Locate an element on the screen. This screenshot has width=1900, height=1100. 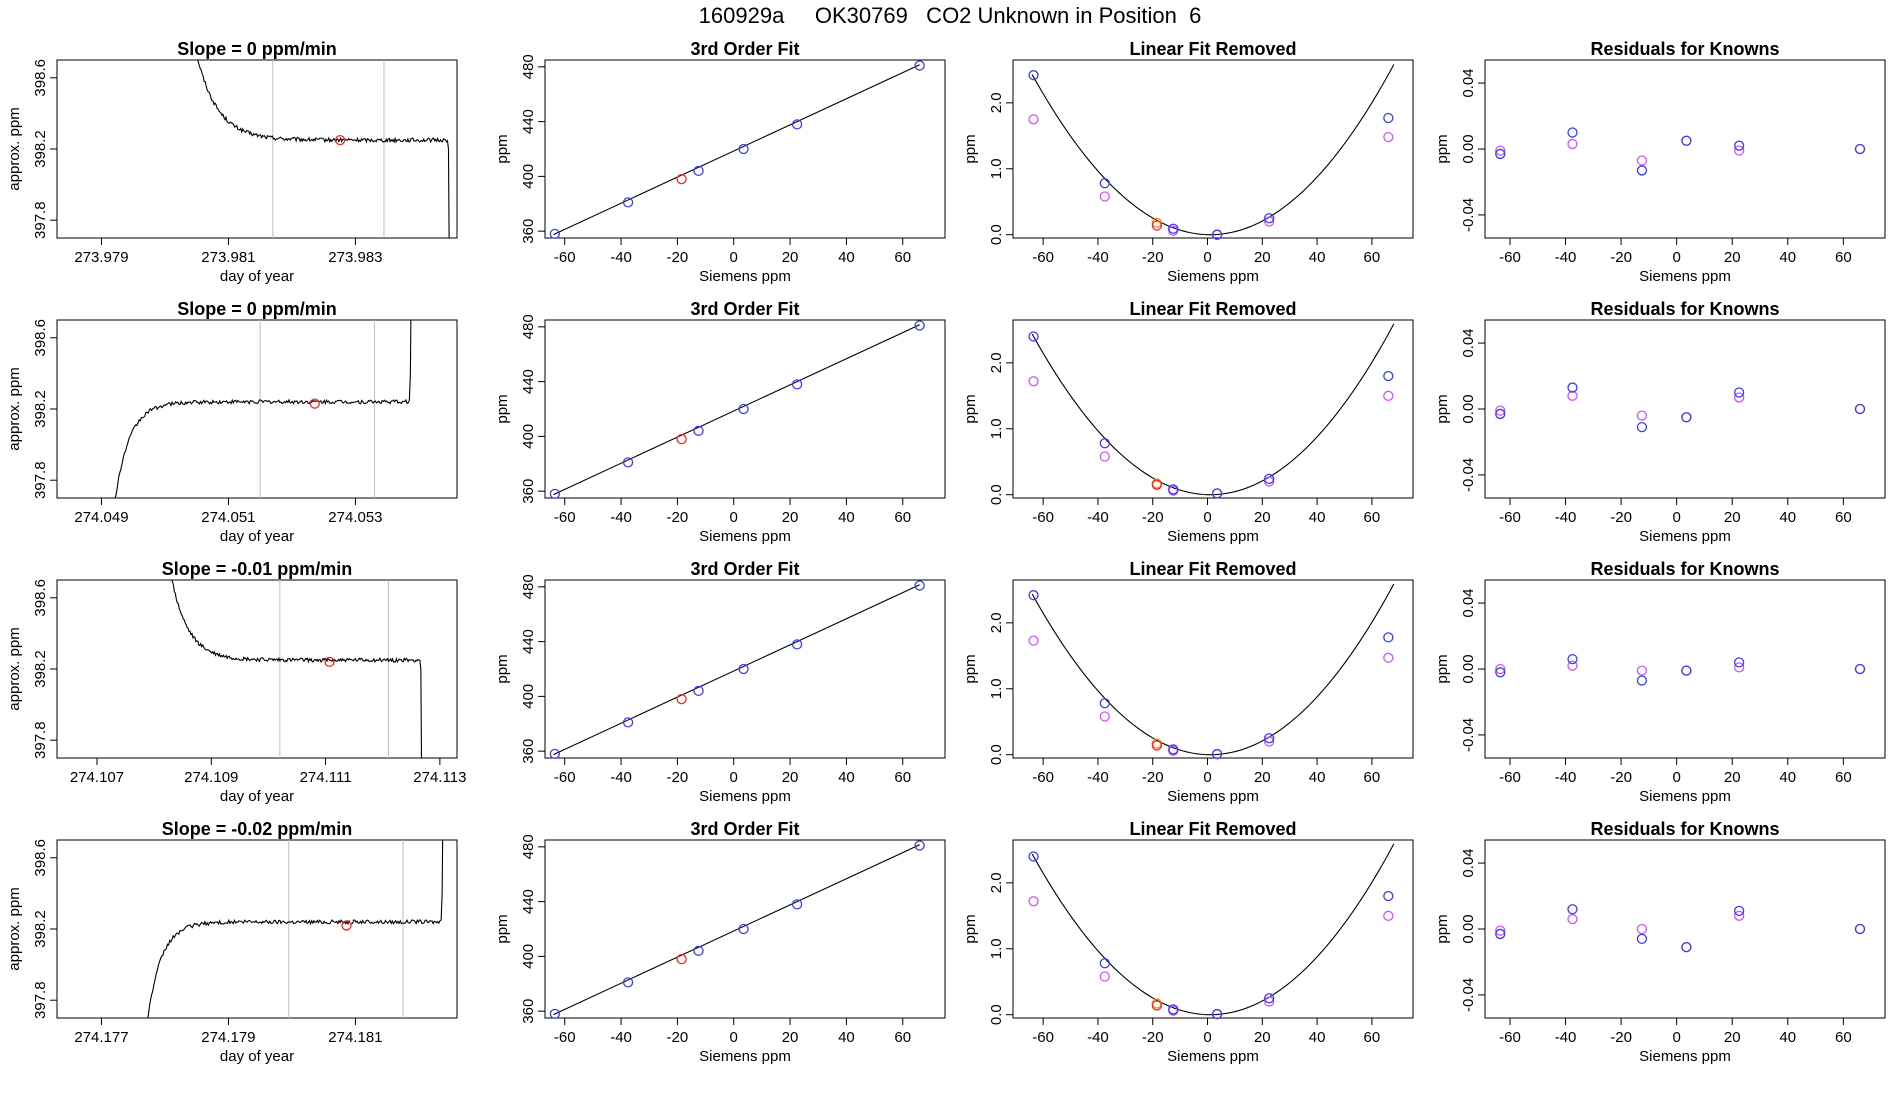
y-tick-label: 1.0 is located at coordinates (996, 948).